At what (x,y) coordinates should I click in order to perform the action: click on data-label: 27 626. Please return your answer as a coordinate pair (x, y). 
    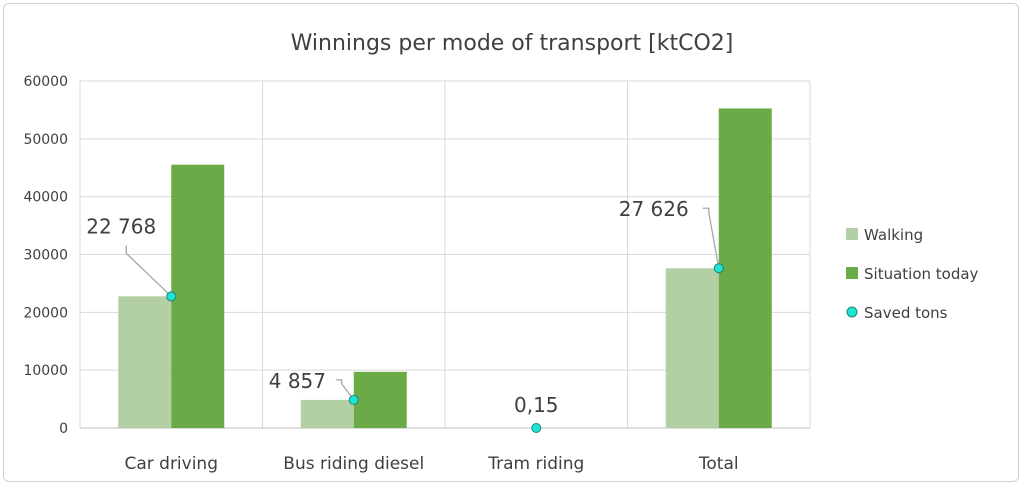
    Looking at the image, I should click on (654, 209).